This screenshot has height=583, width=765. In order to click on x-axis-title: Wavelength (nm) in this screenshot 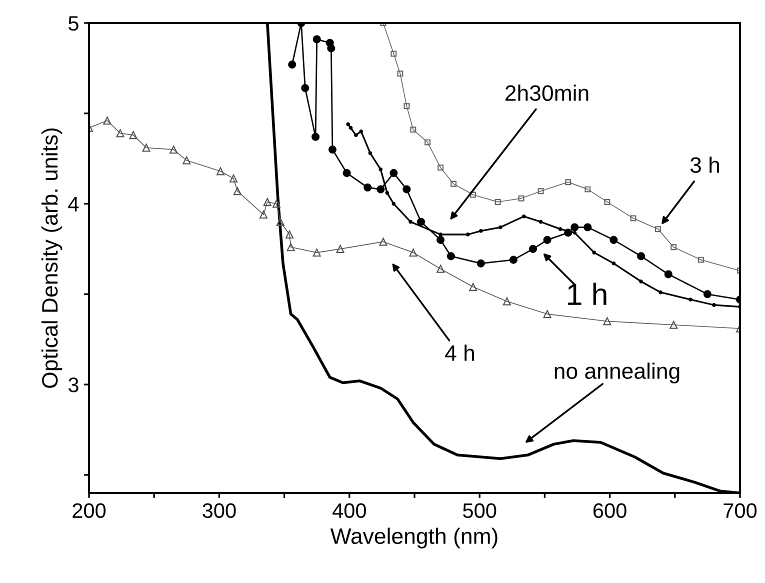, I will do `click(414, 538)`.